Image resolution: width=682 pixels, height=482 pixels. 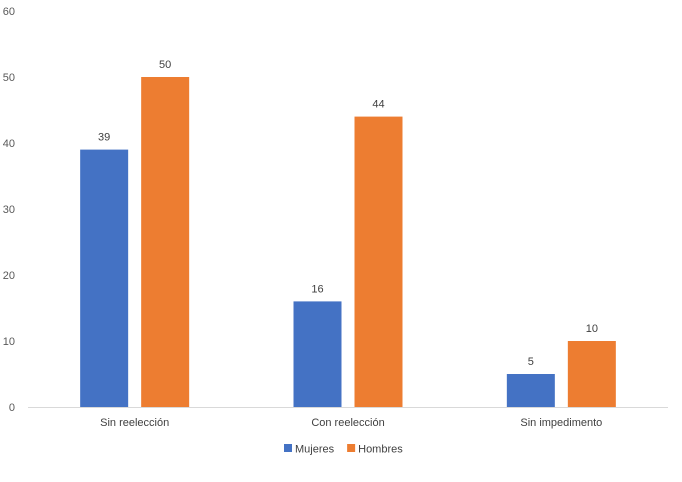 I want to click on category-label: Sin reelección, so click(x=134, y=423).